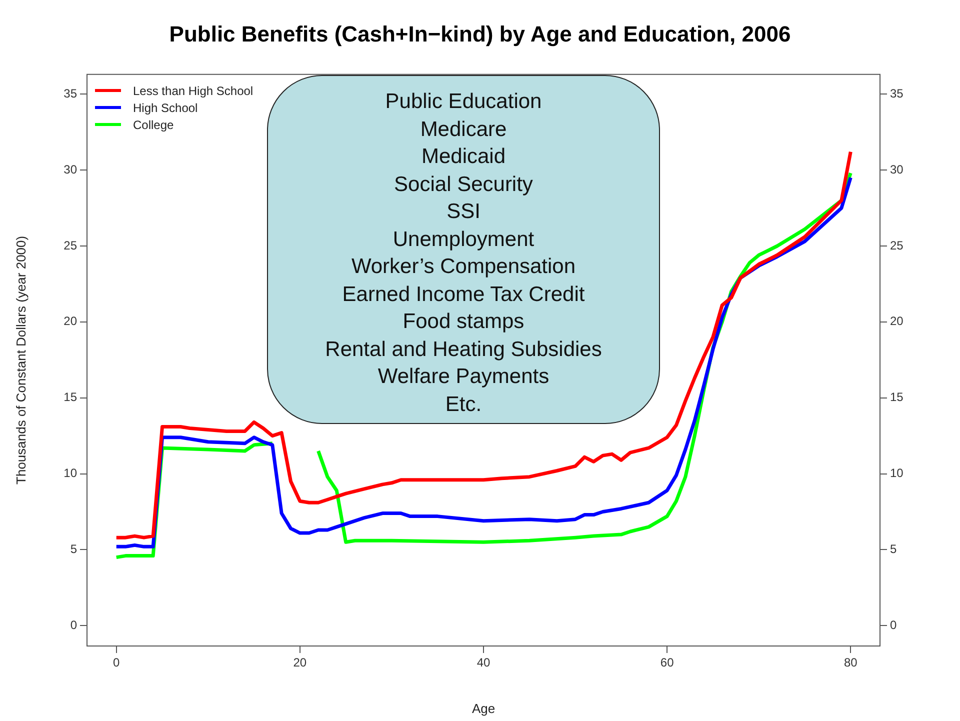  Describe the element at coordinates (897, 321) in the screenshot. I see `y2-tick-label: 20` at that location.